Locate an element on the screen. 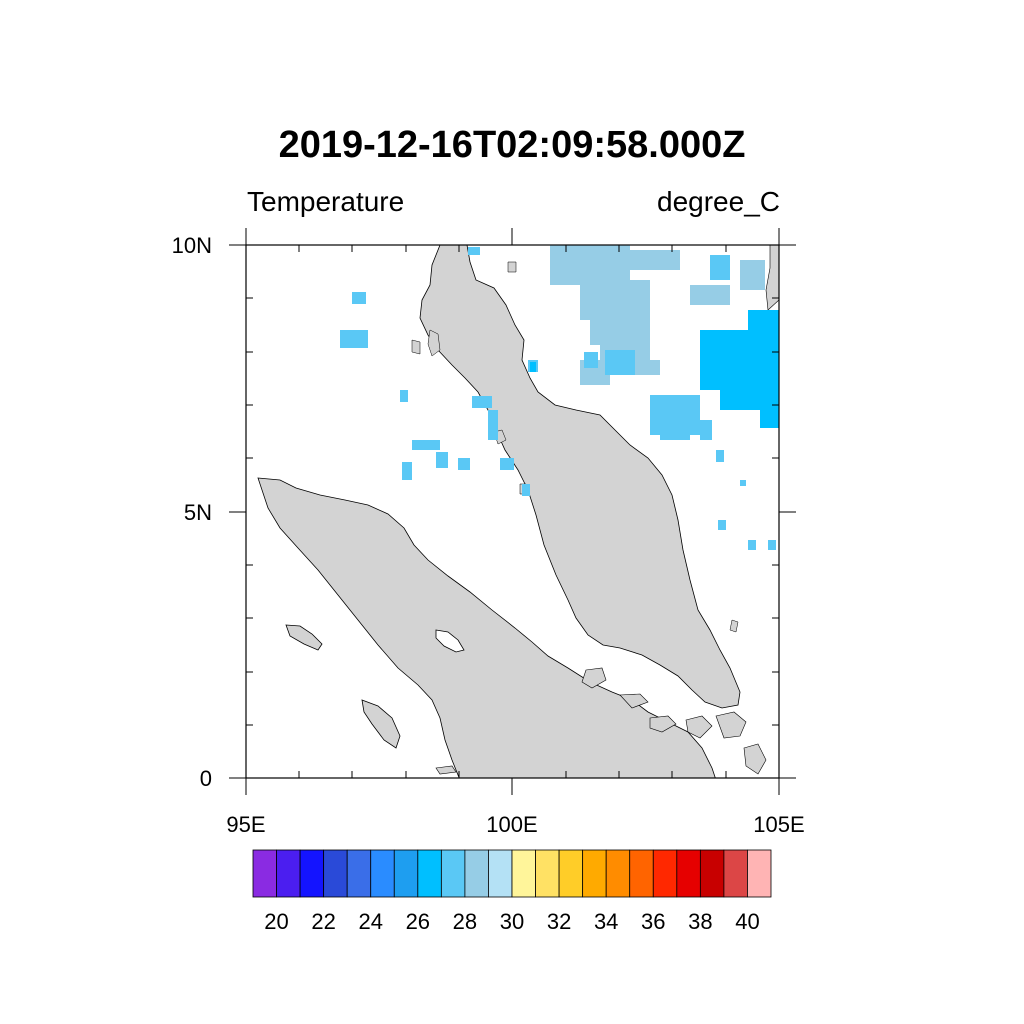 Image resolution: width=1024 pixels, height=1024 pixels. lake-toba is located at coordinates (450, 641).